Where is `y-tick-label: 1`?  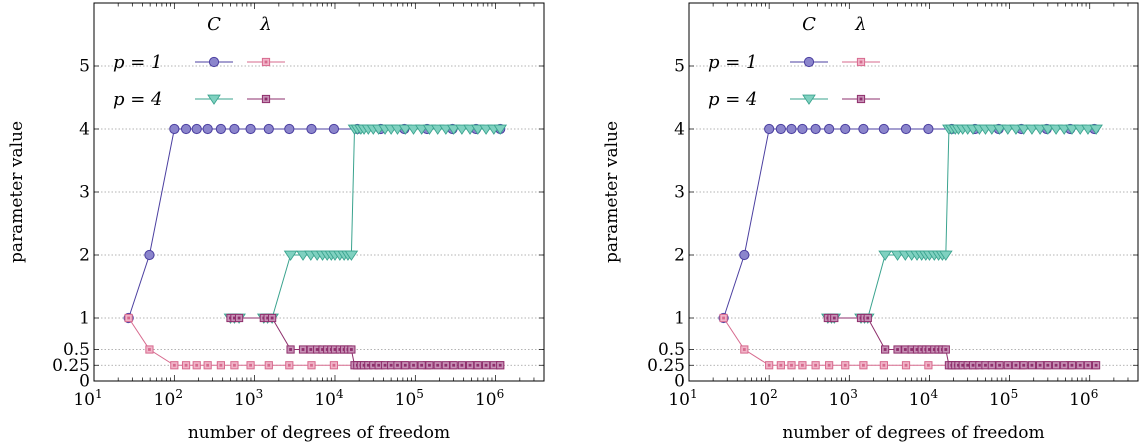 y-tick-label: 1 is located at coordinates (679, 319).